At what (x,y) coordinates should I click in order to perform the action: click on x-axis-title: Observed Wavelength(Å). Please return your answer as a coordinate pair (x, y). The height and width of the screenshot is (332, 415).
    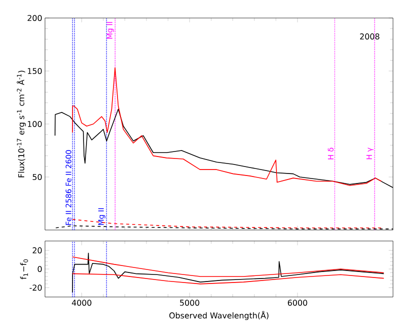
    Looking at the image, I should click on (218, 315).